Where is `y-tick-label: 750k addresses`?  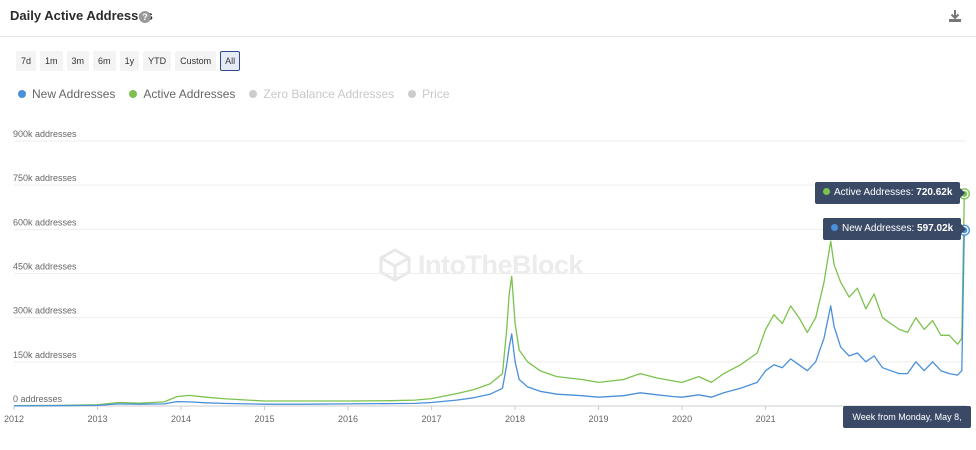
y-tick-label: 750k addresses is located at coordinates (45, 178).